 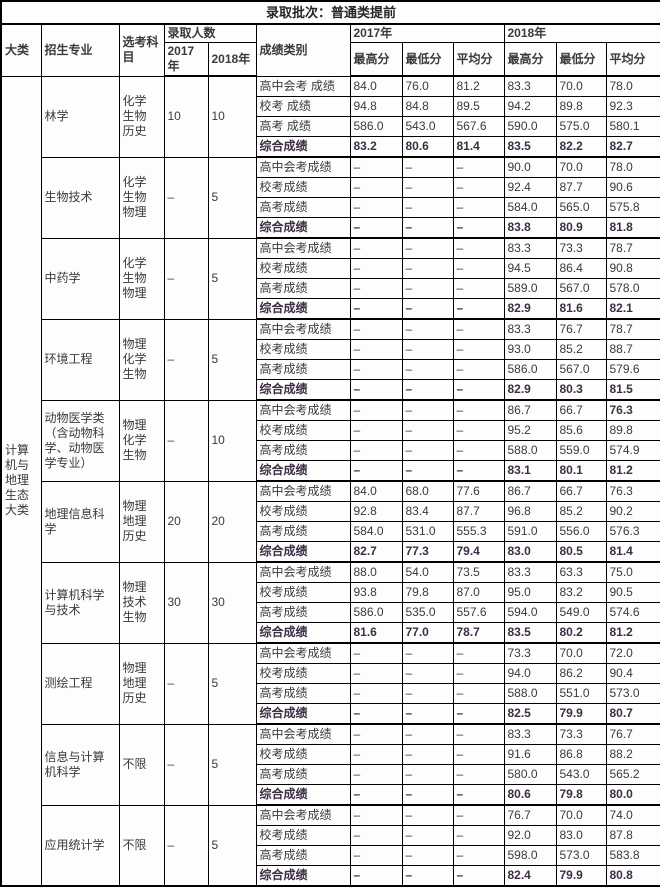 What do you see at coordinates (186, 59) in the screenshot?
I see `header-count-2017: 2017年` at bounding box center [186, 59].